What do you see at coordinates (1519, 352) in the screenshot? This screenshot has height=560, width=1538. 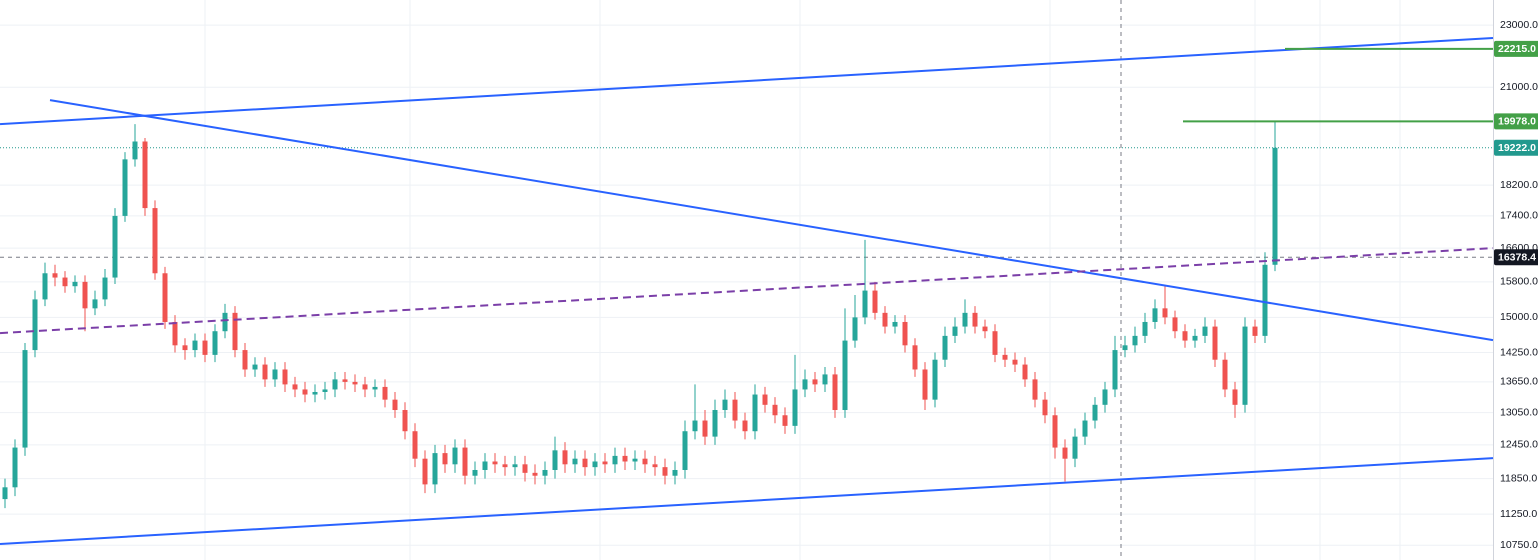 I see `y-tick-label: 14250.0` at bounding box center [1519, 352].